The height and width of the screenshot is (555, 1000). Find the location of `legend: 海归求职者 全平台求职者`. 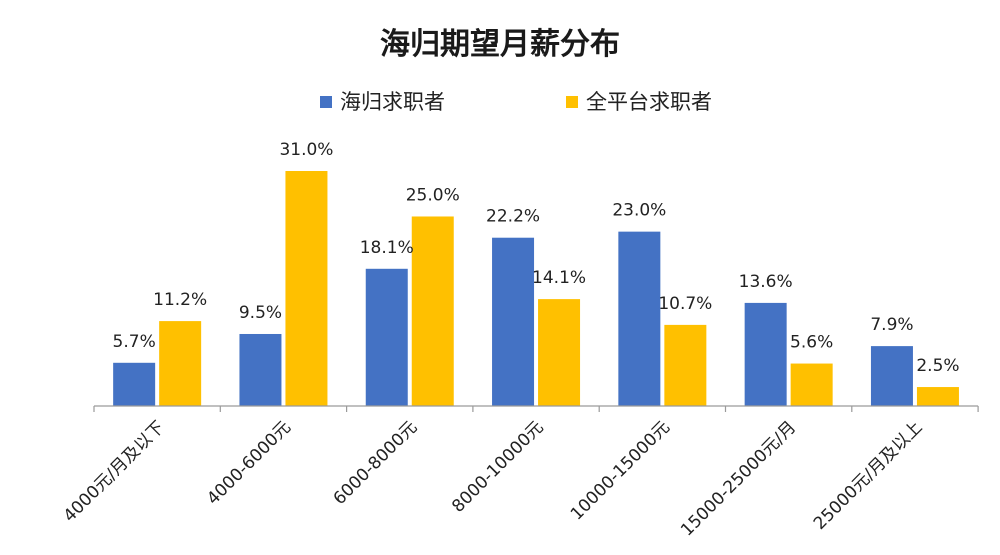

legend: 海归求职者 全平台求职者 is located at coordinates (516, 102).